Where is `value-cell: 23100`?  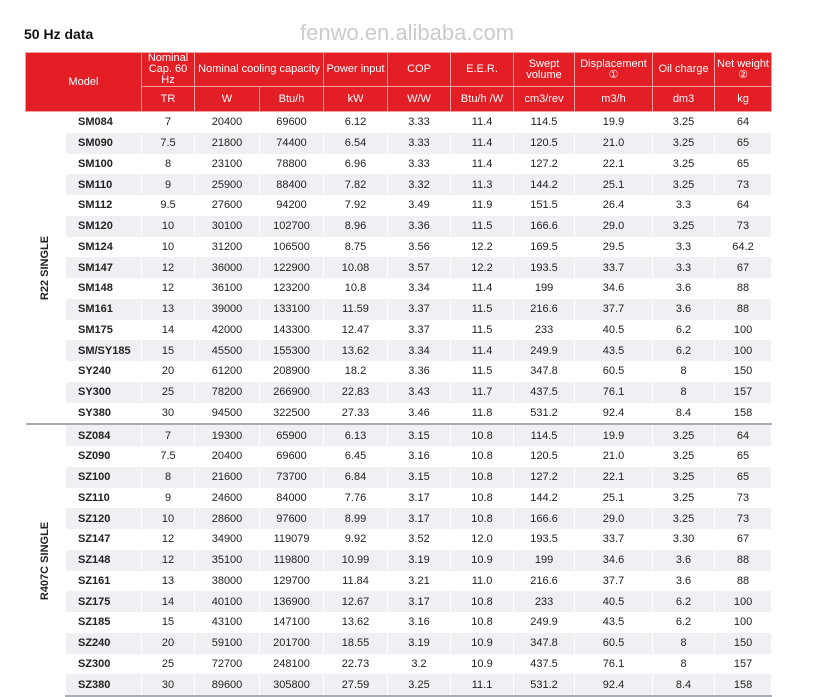 value-cell: 23100 is located at coordinates (227, 164).